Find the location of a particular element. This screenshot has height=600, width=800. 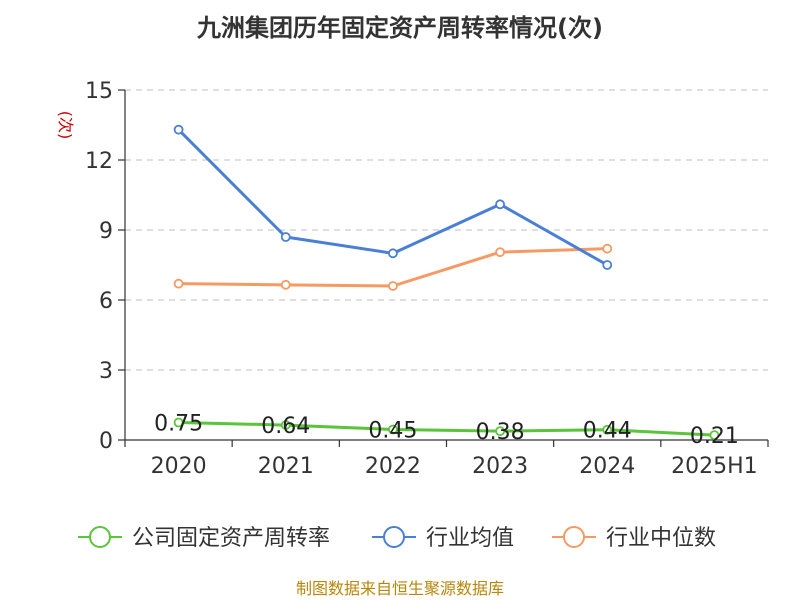

x-tick-label: 2020 is located at coordinates (179, 466).